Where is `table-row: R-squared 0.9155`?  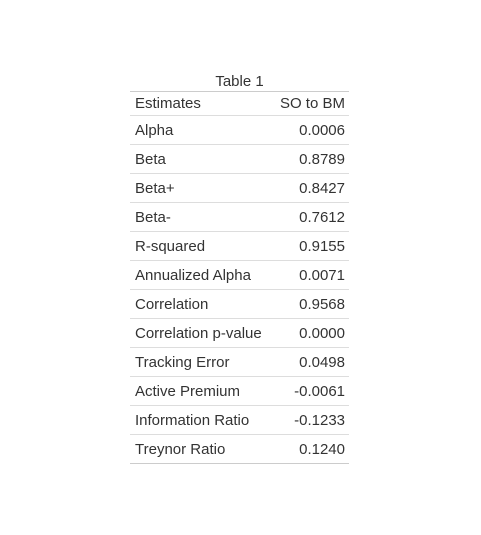 table-row: R-squared 0.9155 is located at coordinates (239, 246).